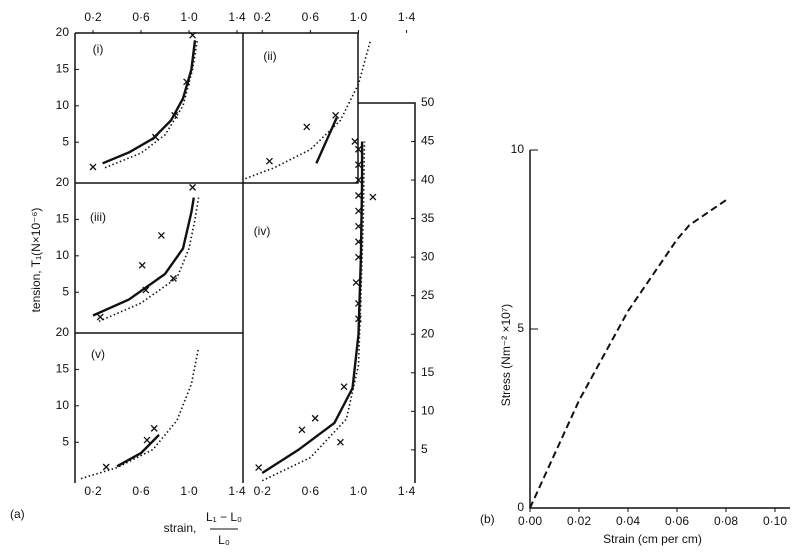 This screenshot has width=800, height=556. I want to click on panel-label: (b), so click(487, 519).